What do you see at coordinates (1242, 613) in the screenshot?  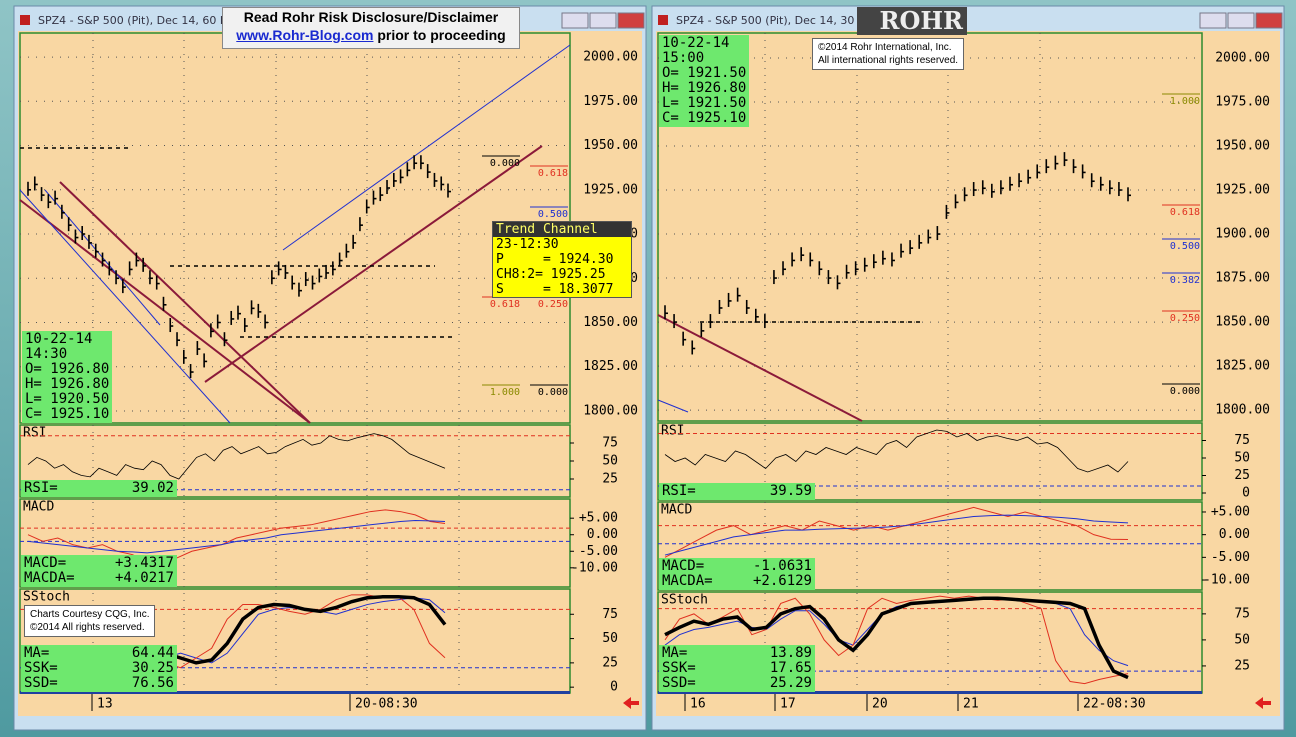 I see `y-tick-label: 75` at bounding box center [1242, 613].